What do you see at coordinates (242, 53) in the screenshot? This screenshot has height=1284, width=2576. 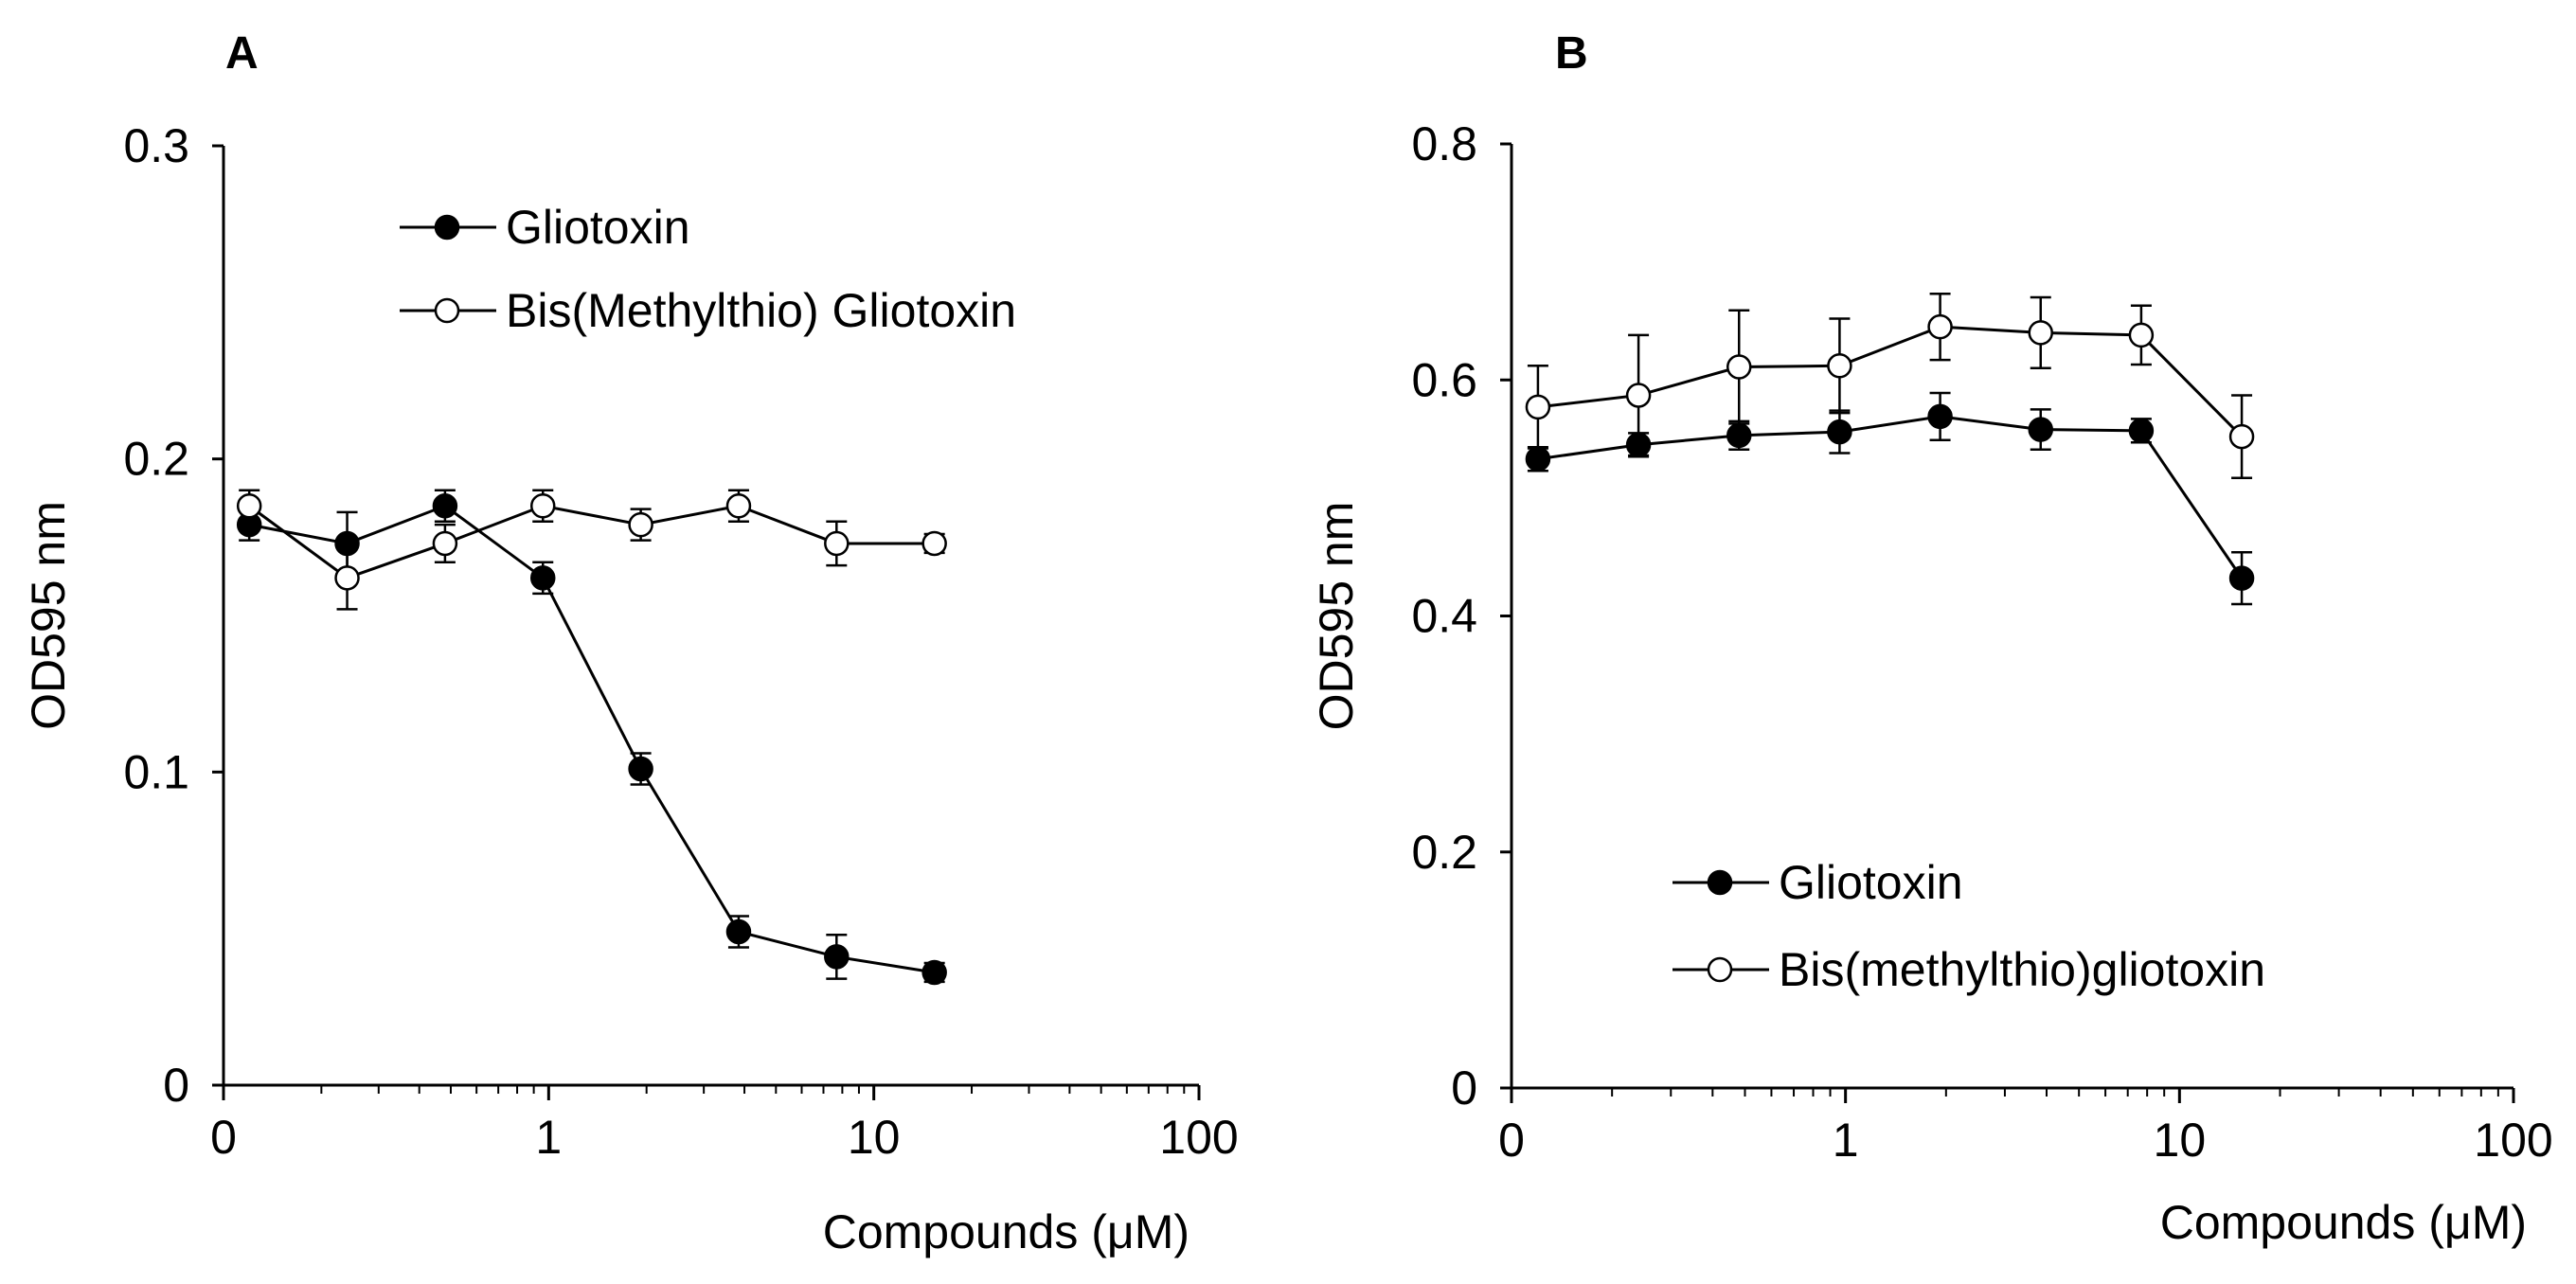 I see `panel-a-label: A` at bounding box center [242, 53].